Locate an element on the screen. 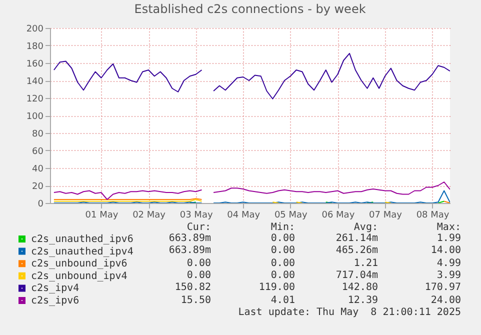  text: 150.82 is located at coordinates (192, 288).